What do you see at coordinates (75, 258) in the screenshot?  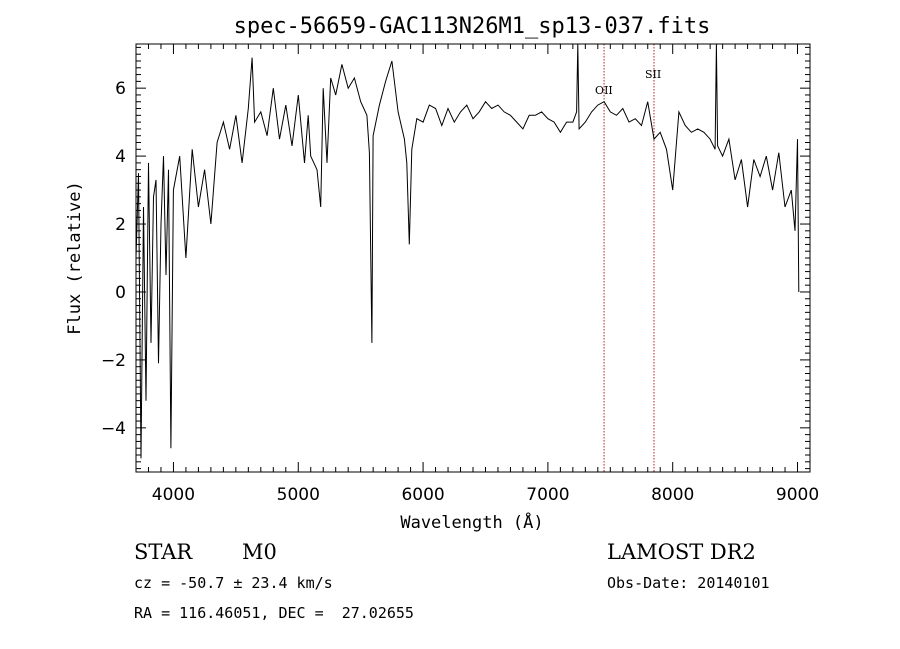 I see `y-axis-label: Flux (relative)` at bounding box center [75, 258].